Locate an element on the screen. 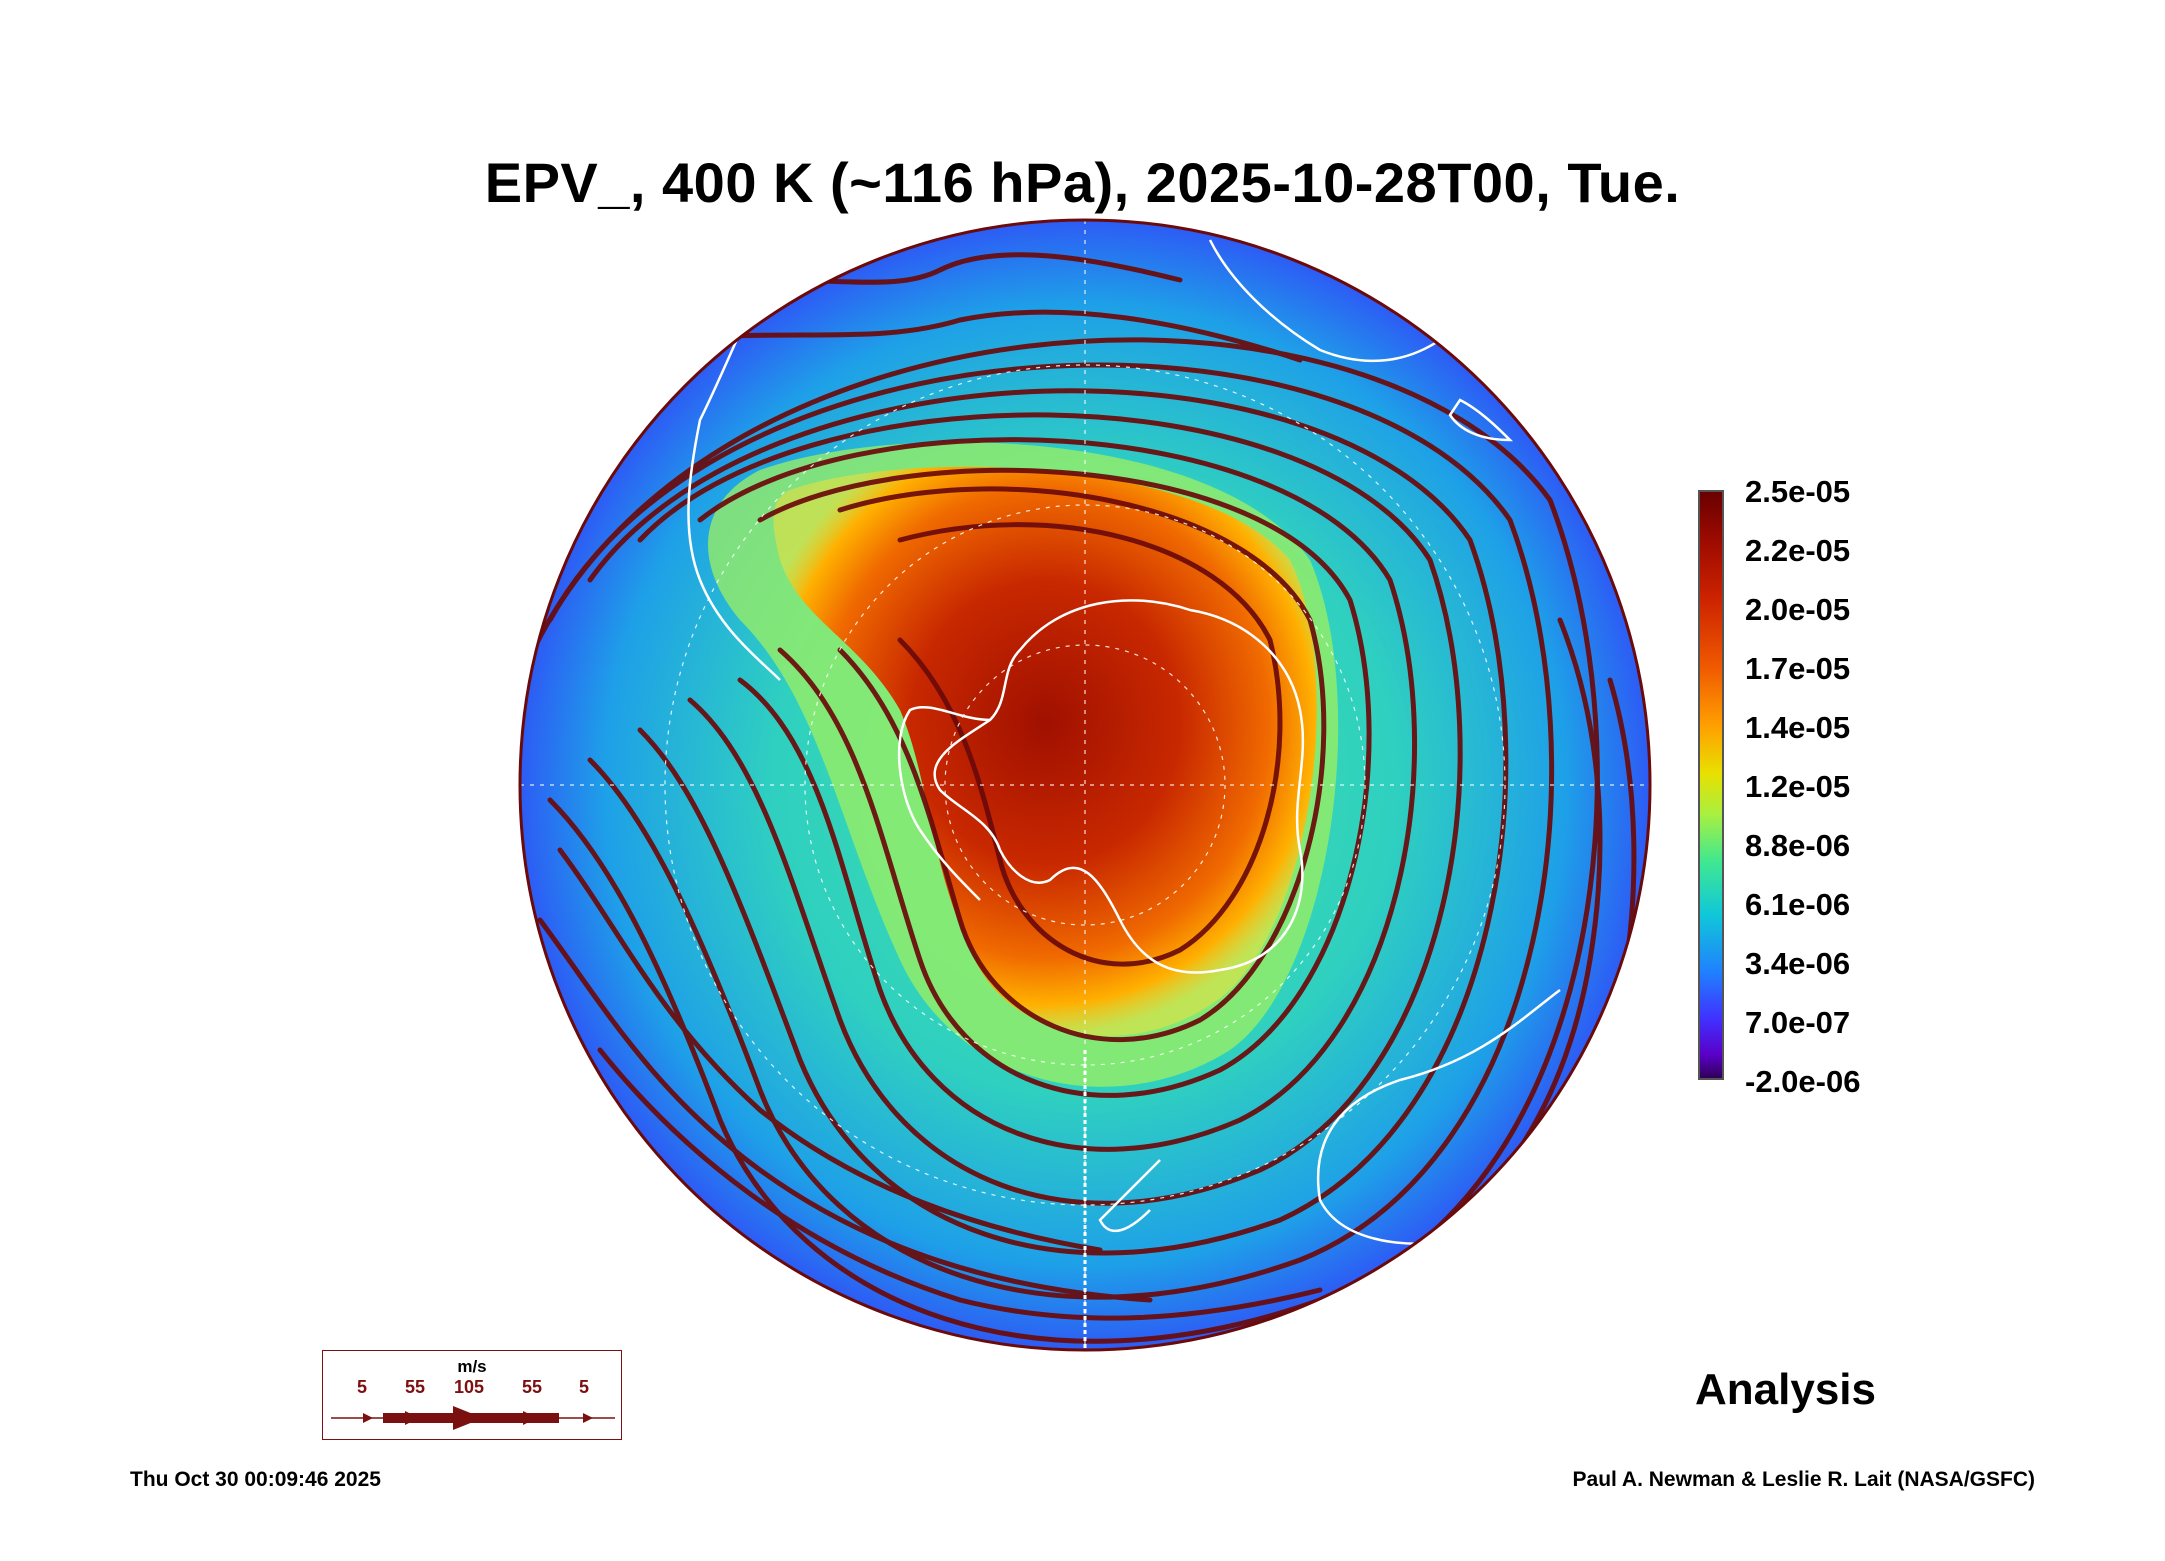 The image size is (2165, 1561). colorbar-label: 2.0e-05 is located at coordinates (1798, 609).